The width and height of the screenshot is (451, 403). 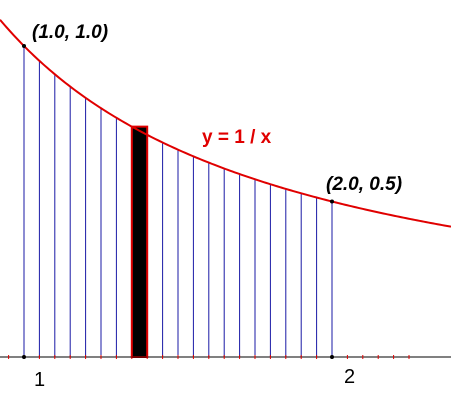 What do you see at coordinates (39, 380) in the screenshot?
I see `x-tick-label-1: 1` at bounding box center [39, 380].